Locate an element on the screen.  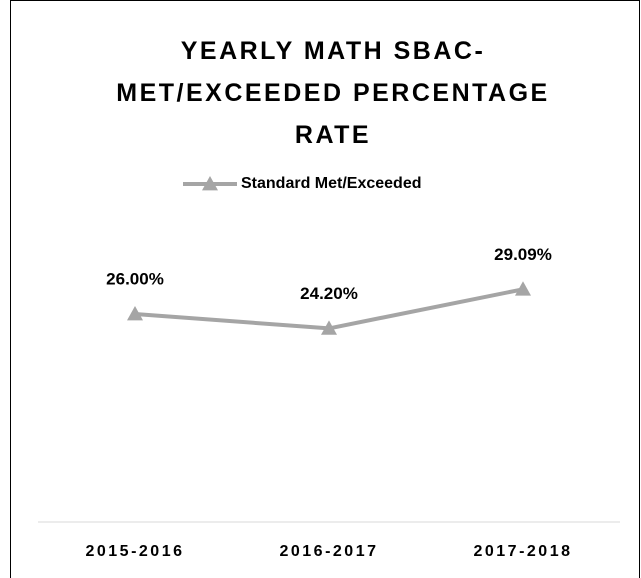
legend-label: Standard Met/Exceeded is located at coordinates (331, 183).